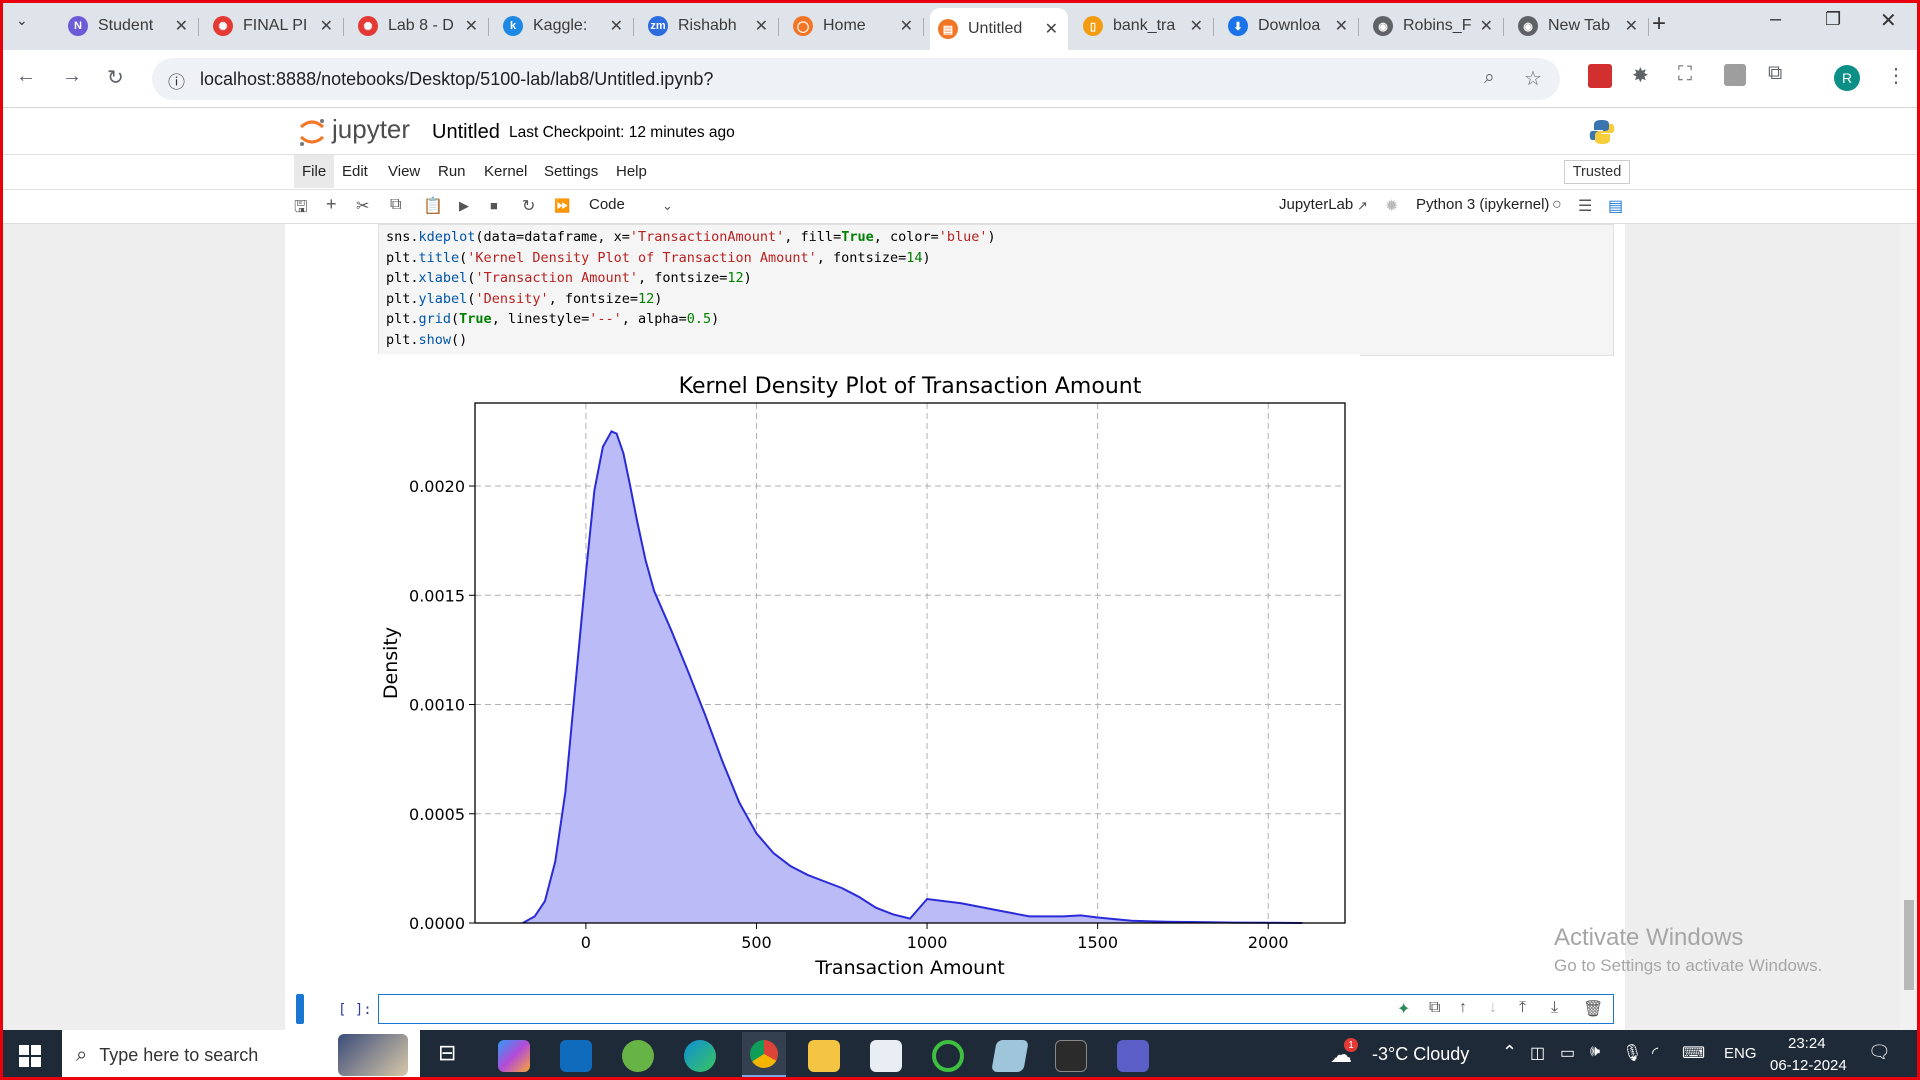 This screenshot has height=1080, width=1920. Describe the element at coordinates (1597, 172) in the screenshot. I see `trusted-indicator: Trusted` at that location.